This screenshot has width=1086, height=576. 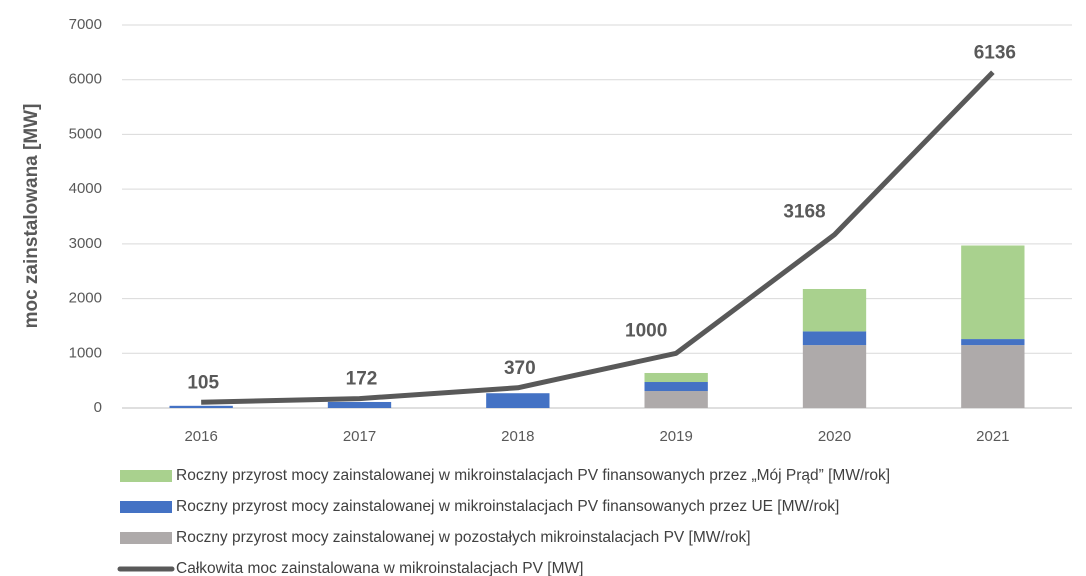 What do you see at coordinates (85, 79) in the screenshot?
I see `y-tick-label: 6000` at bounding box center [85, 79].